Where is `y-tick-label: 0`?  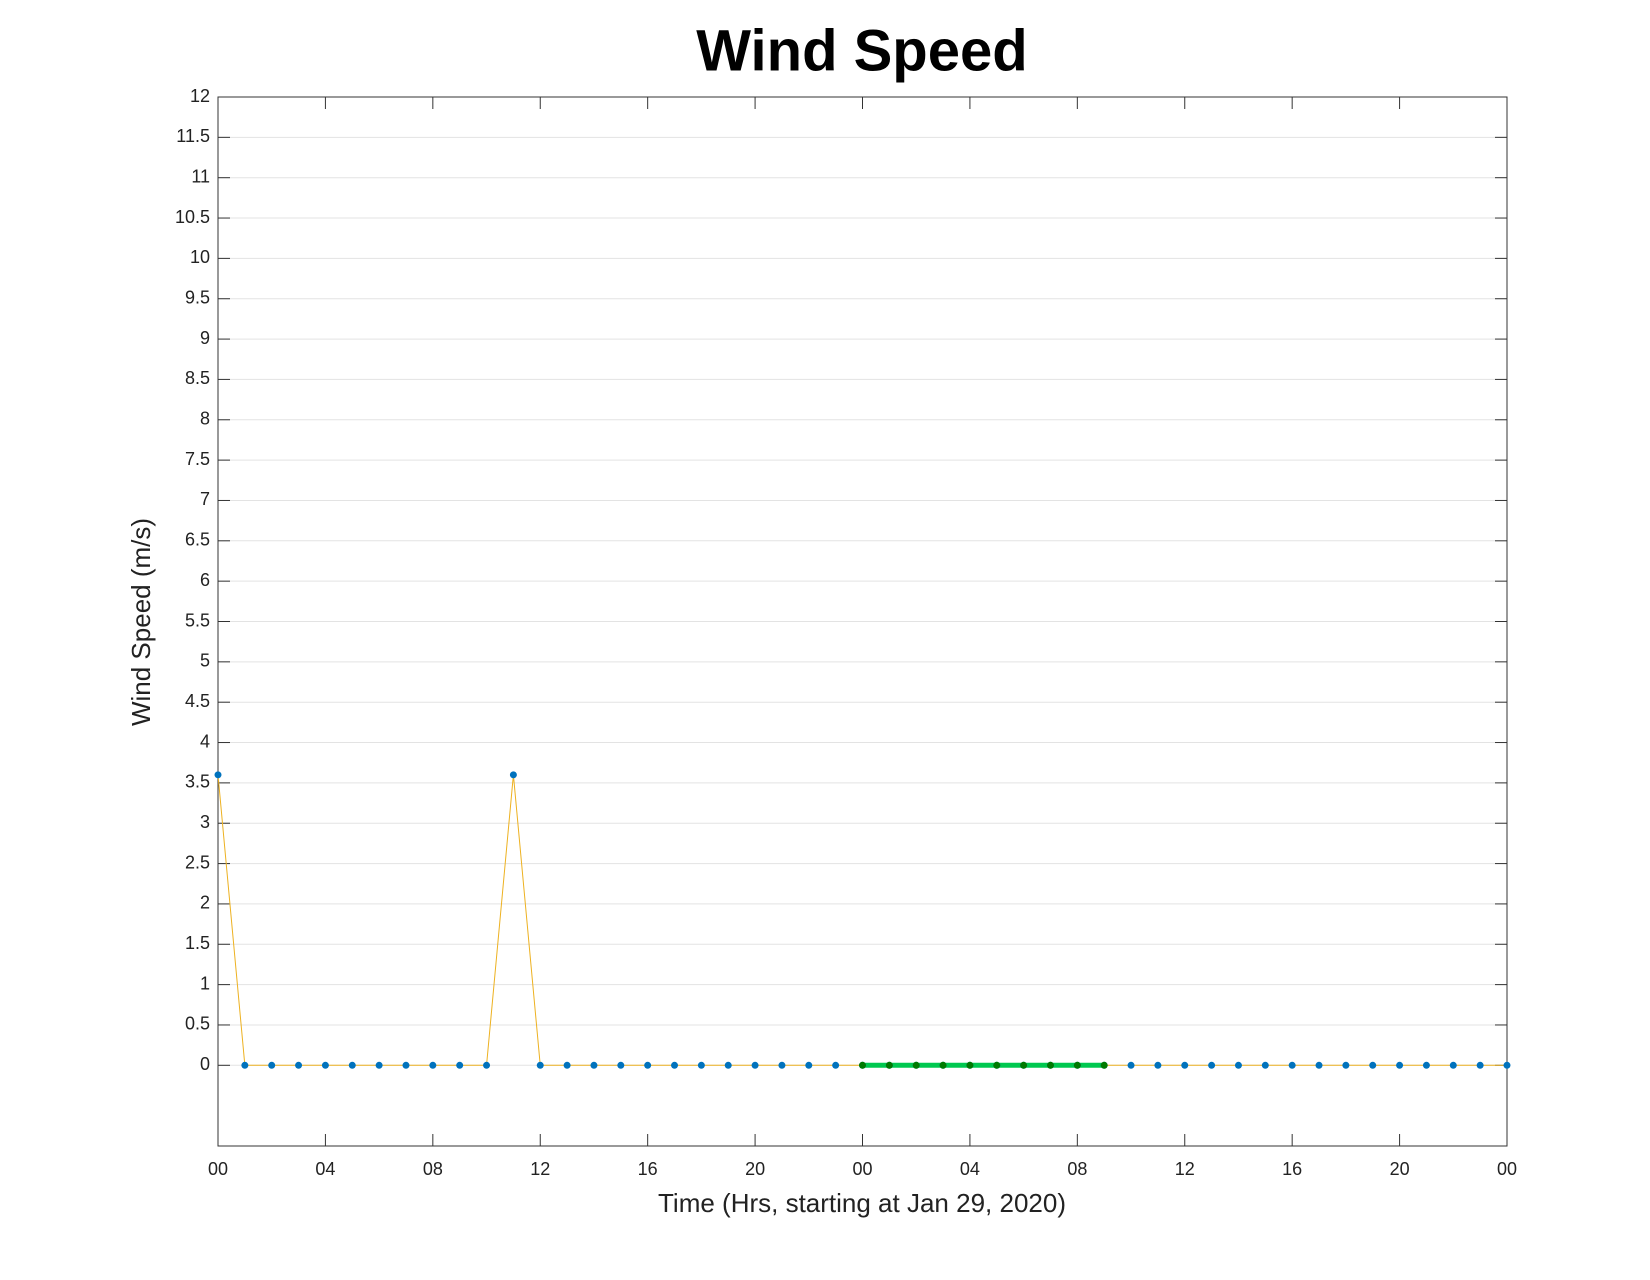 y-tick-label: 0 is located at coordinates (205, 1064).